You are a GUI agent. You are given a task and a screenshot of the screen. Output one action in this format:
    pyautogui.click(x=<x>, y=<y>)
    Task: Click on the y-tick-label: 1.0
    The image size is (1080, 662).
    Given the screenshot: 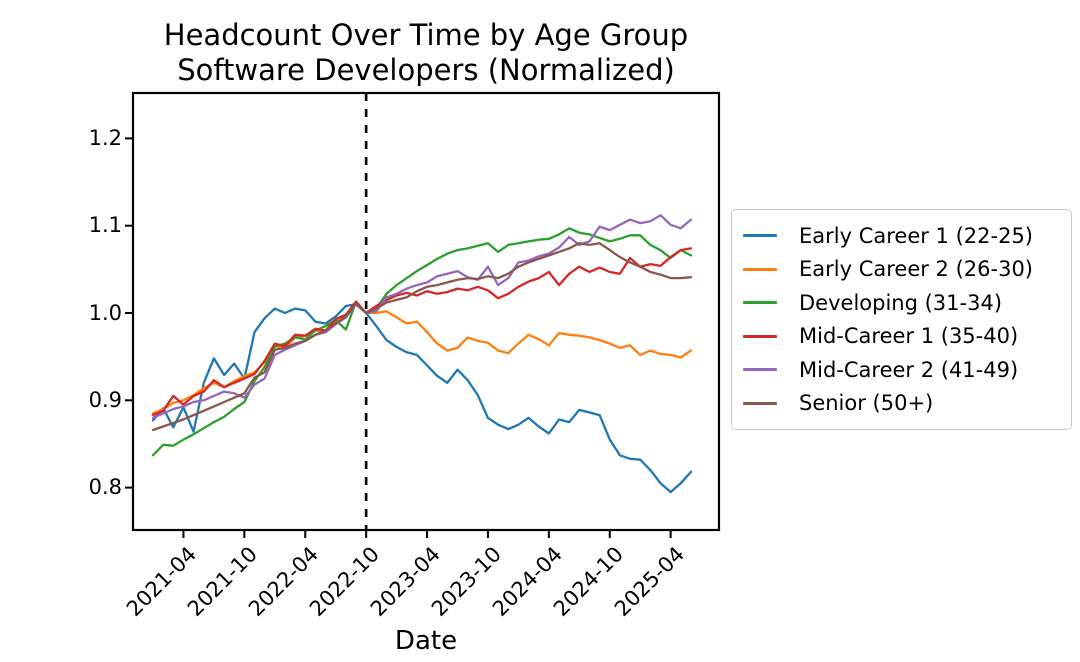 What is the action you would take?
    pyautogui.click(x=105, y=313)
    